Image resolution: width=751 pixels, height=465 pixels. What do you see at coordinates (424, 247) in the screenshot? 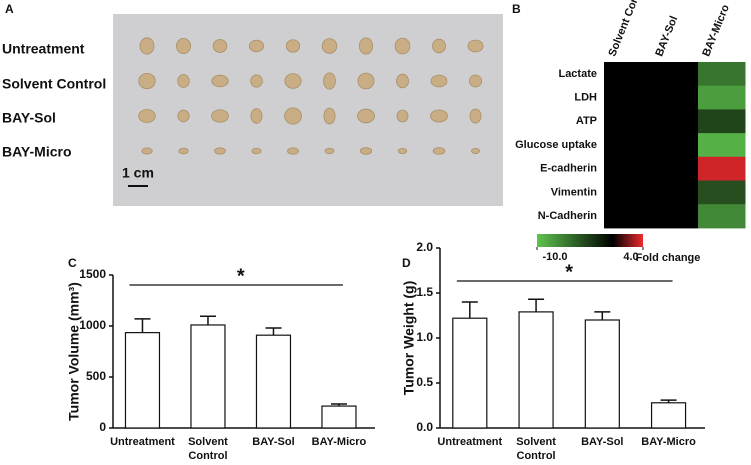
I see `y-tick-label: 2.0` at bounding box center [424, 247].